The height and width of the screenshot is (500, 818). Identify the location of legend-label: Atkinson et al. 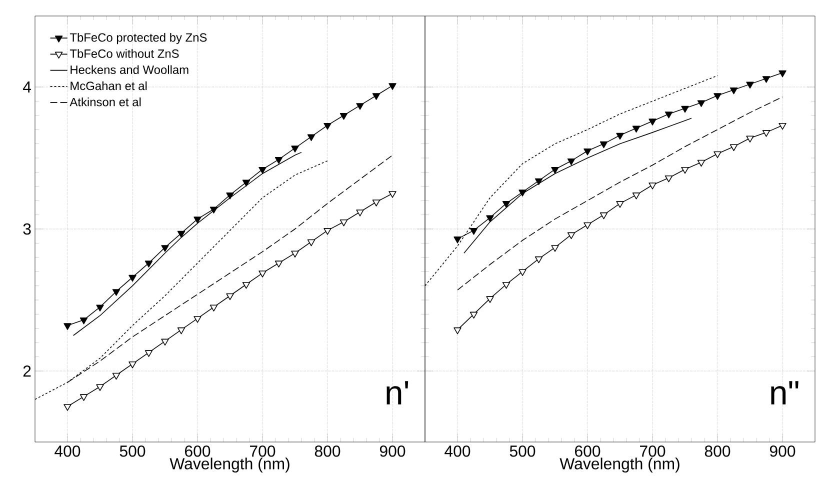
(105, 102).